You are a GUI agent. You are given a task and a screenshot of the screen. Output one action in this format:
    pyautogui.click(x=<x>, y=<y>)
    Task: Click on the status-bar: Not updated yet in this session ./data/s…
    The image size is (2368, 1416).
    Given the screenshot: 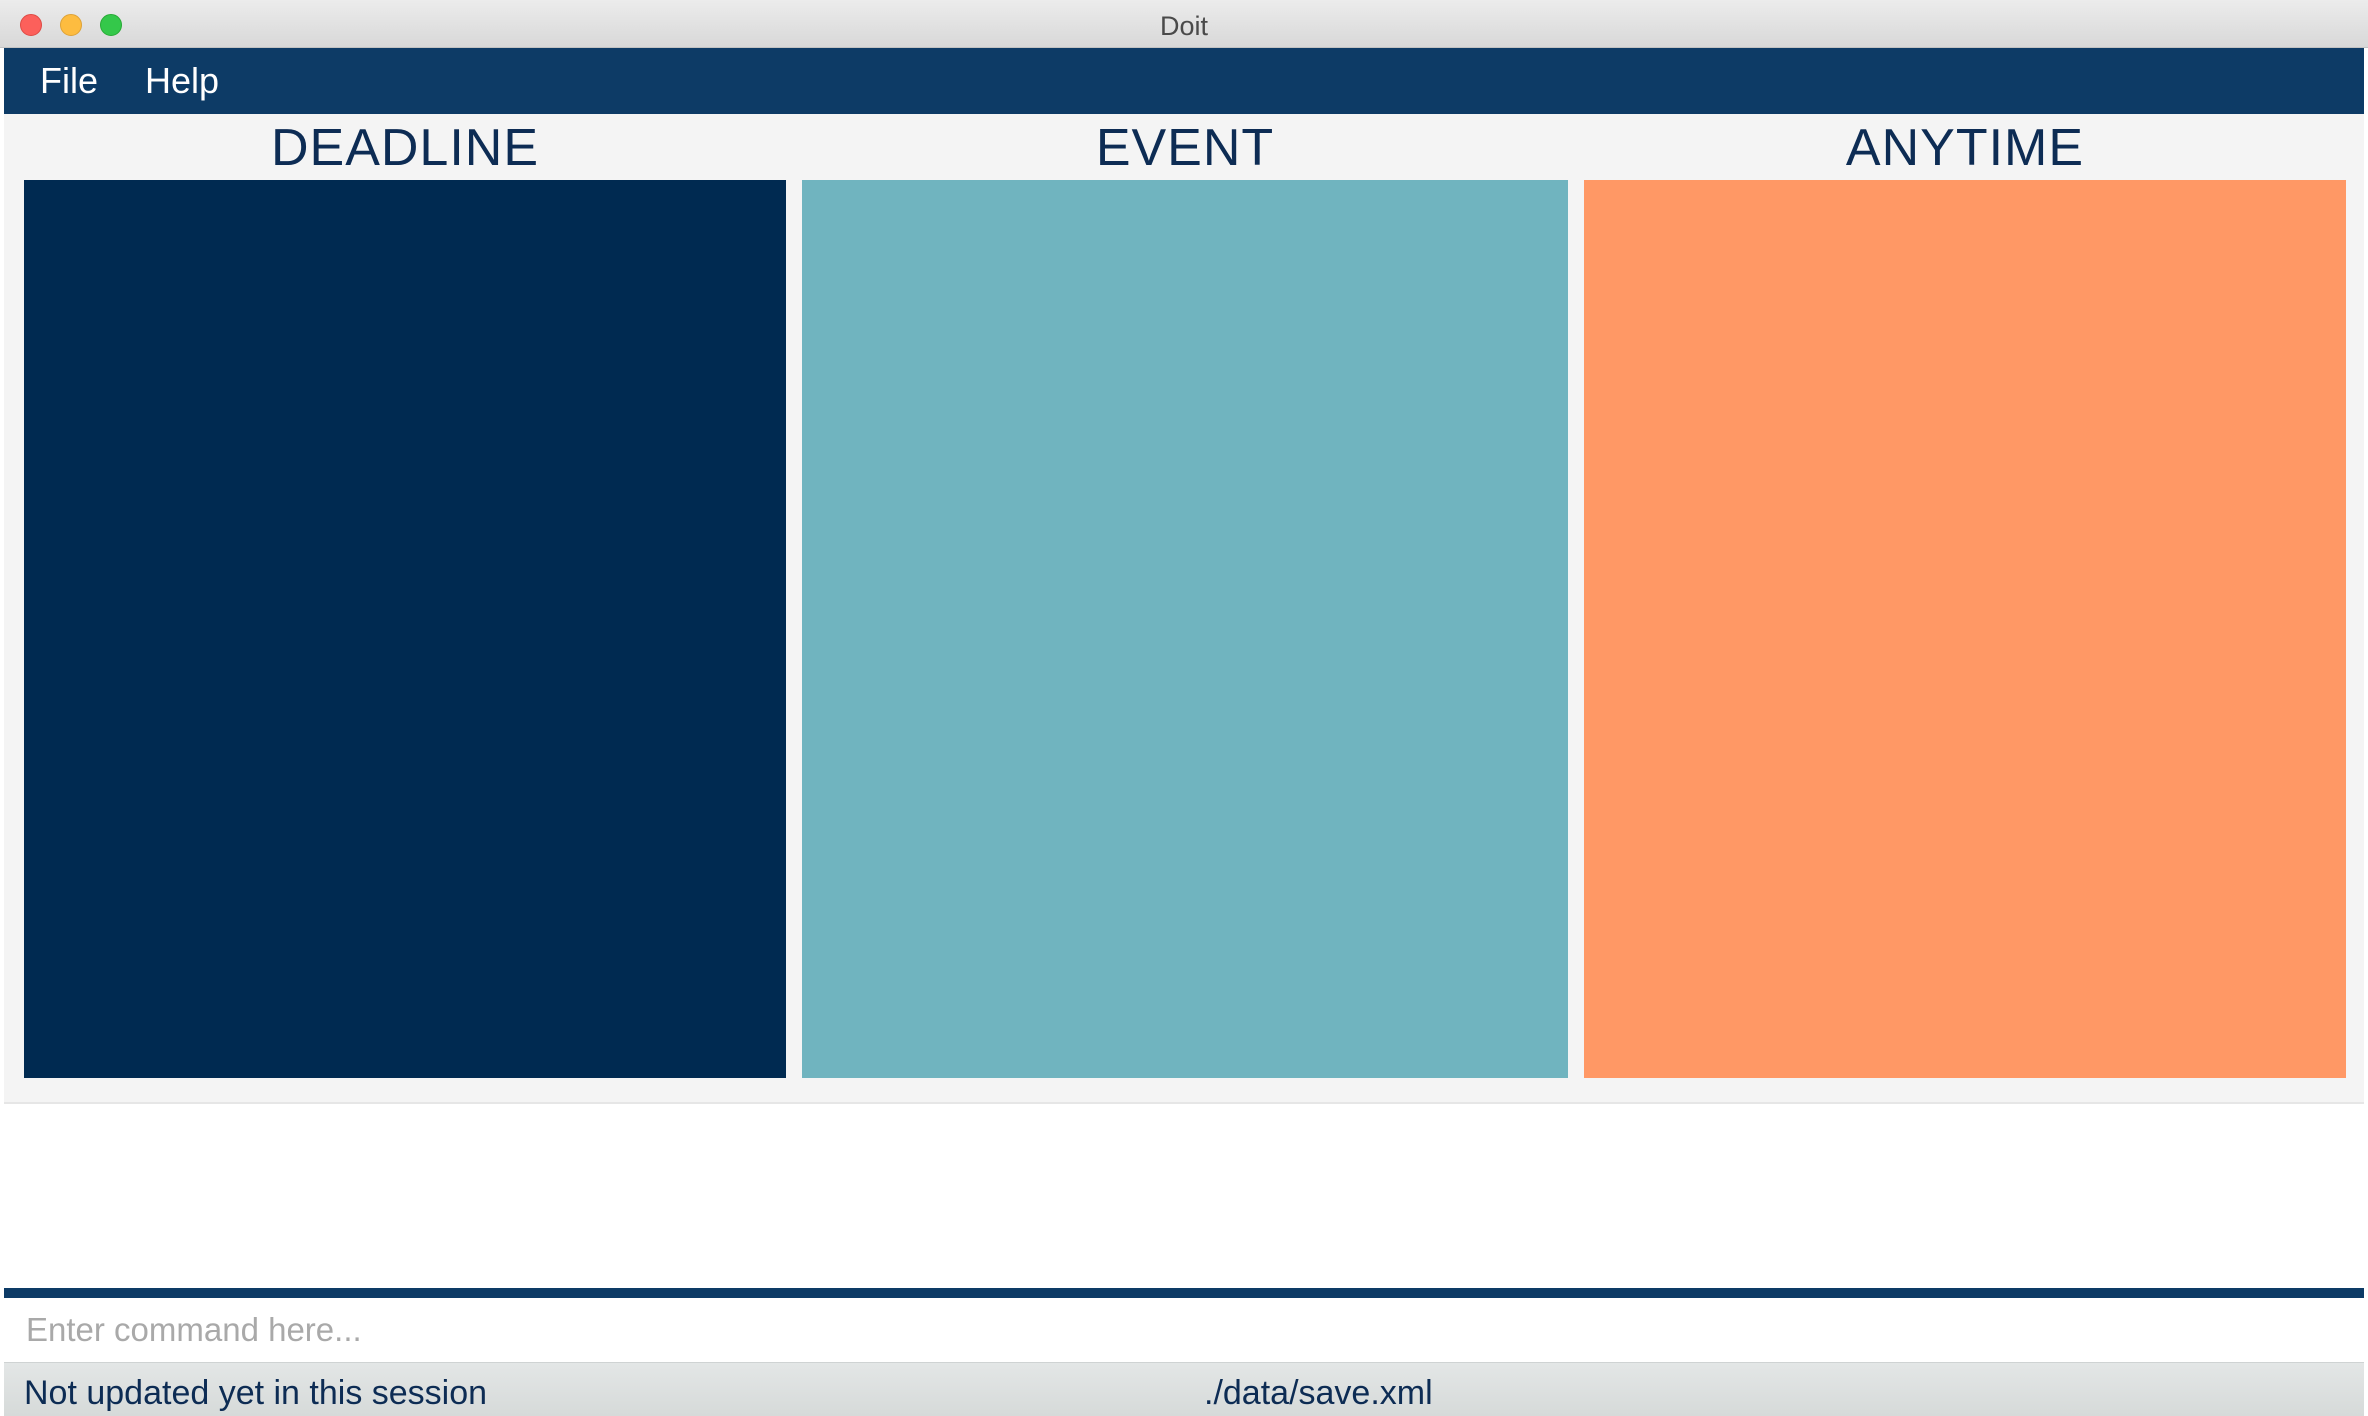 What is the action you would take?
    pyautogui.click(x=1184, y=1389)
    